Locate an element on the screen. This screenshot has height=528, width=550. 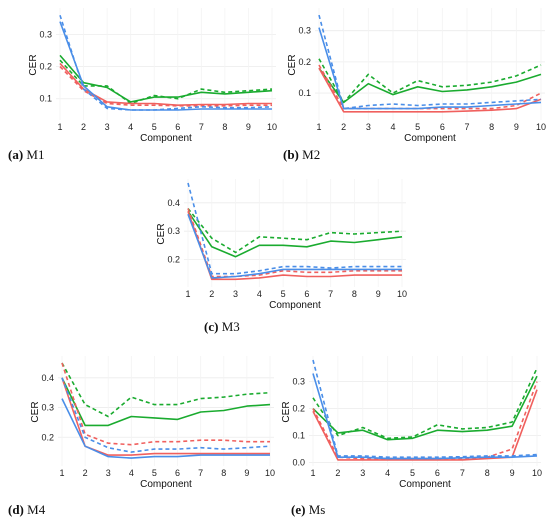
caption-ms: (e) Ms is located at coordinates (308, 510).